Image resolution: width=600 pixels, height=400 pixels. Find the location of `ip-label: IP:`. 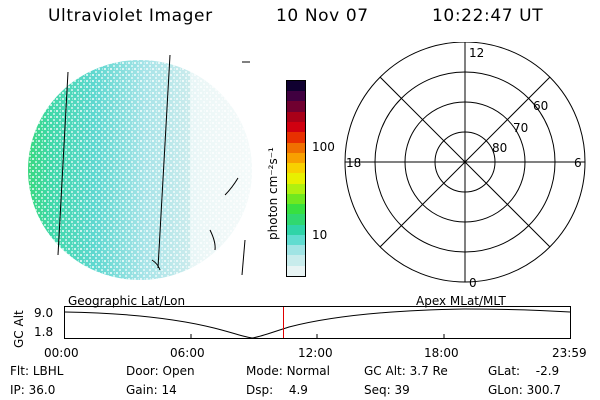

ip-label: IP: is located at coordinates (17, 390).